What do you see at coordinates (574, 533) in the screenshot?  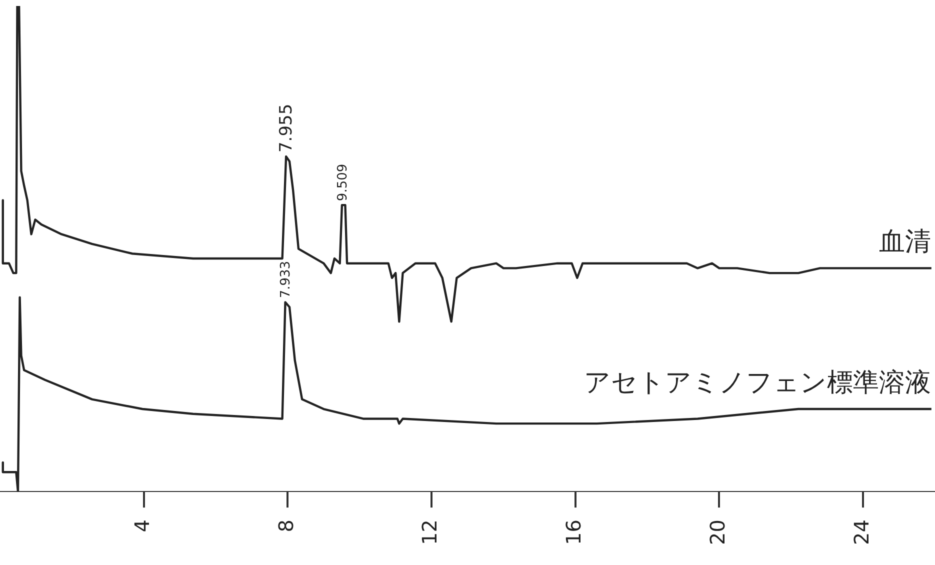 I see `x-tick-label: 16` at bounding box center [574, 533].